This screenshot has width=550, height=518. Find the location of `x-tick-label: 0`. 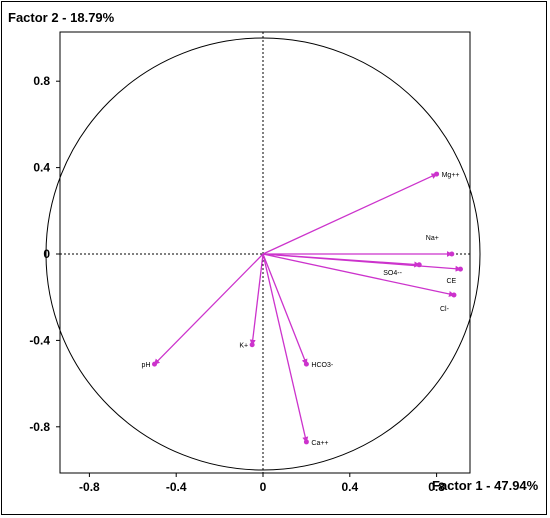

x-tick-label: 0 is located at coordinates (263, 487).